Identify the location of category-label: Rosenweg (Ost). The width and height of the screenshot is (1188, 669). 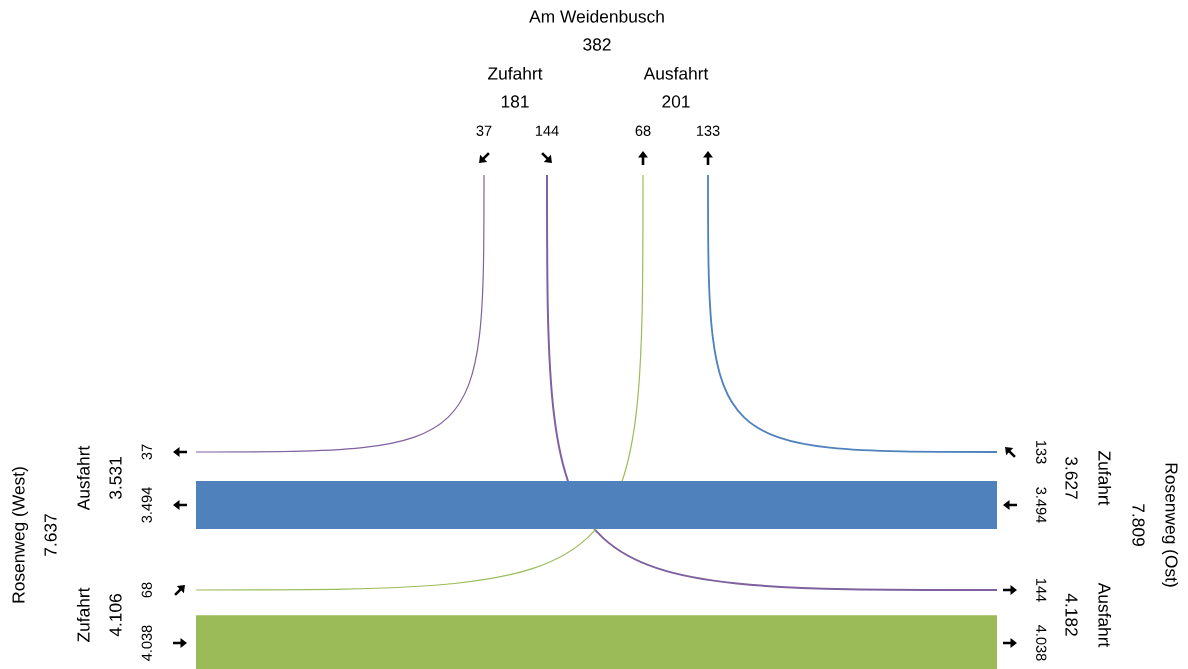
(1170, 525).